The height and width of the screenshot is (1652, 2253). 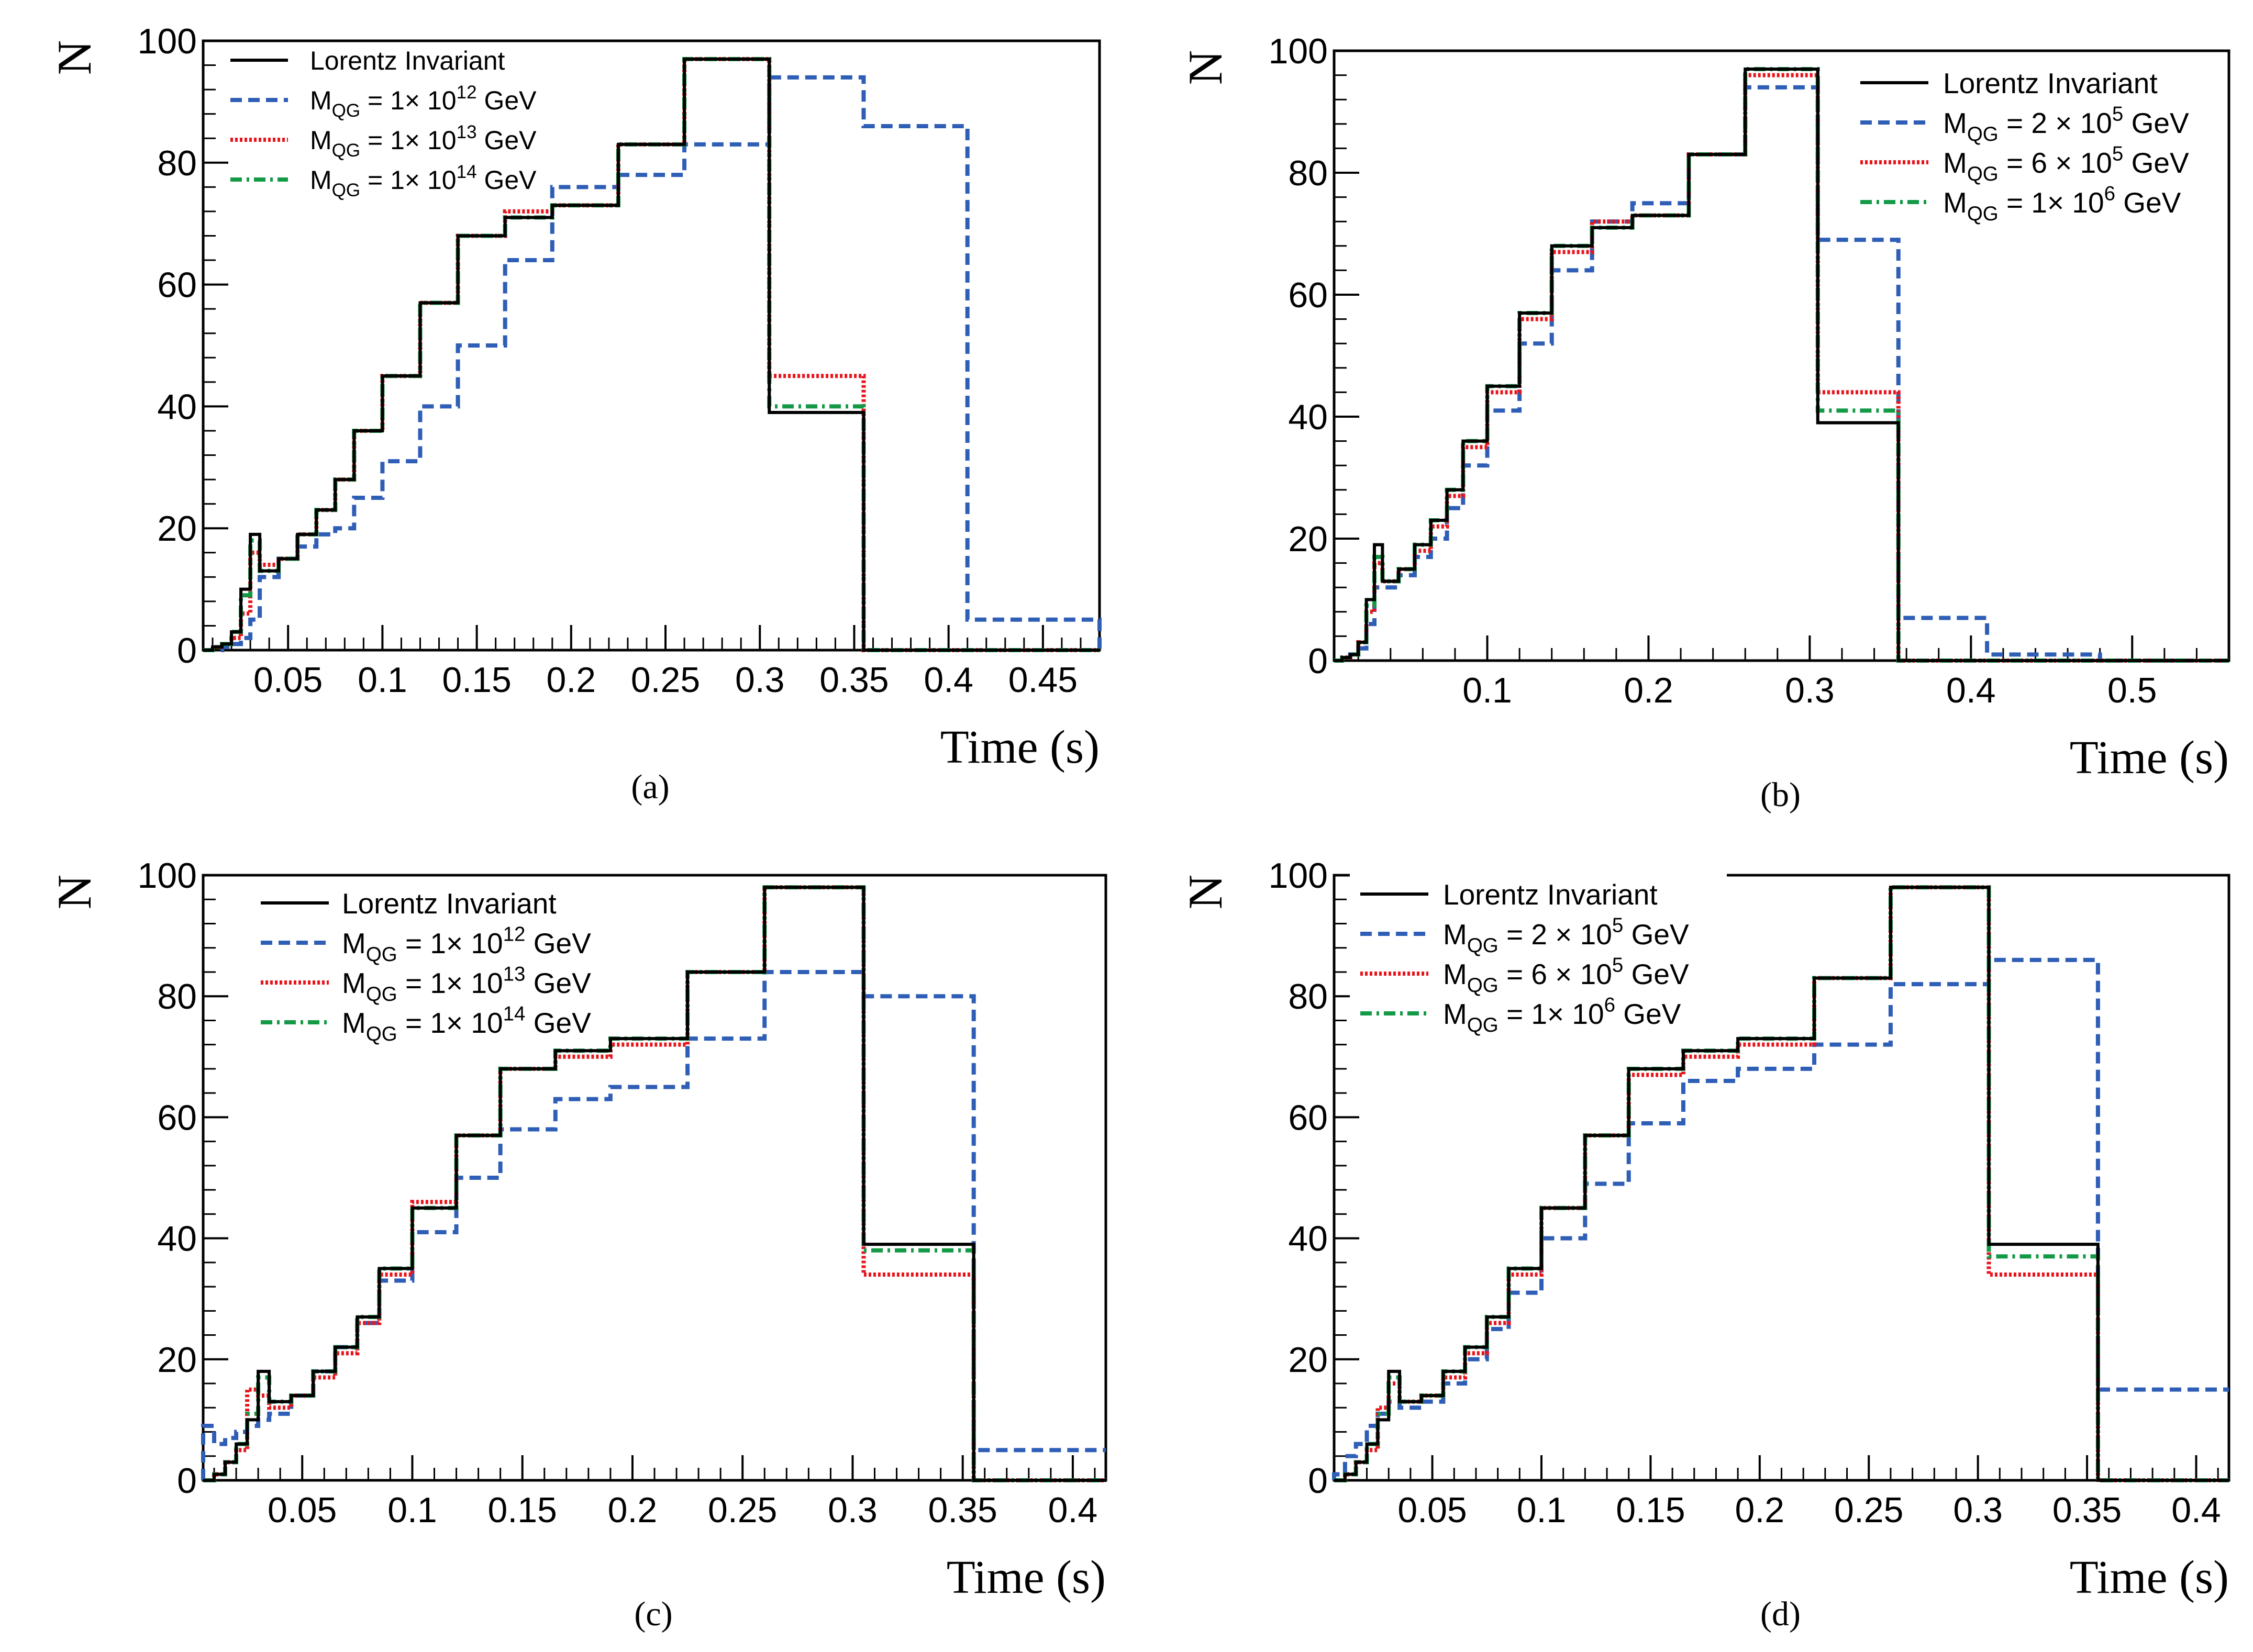 What do you see at coordinates (650, 787) in the screenshot?
I see `panel-caption: (a)` at bounding box center [650, 787].